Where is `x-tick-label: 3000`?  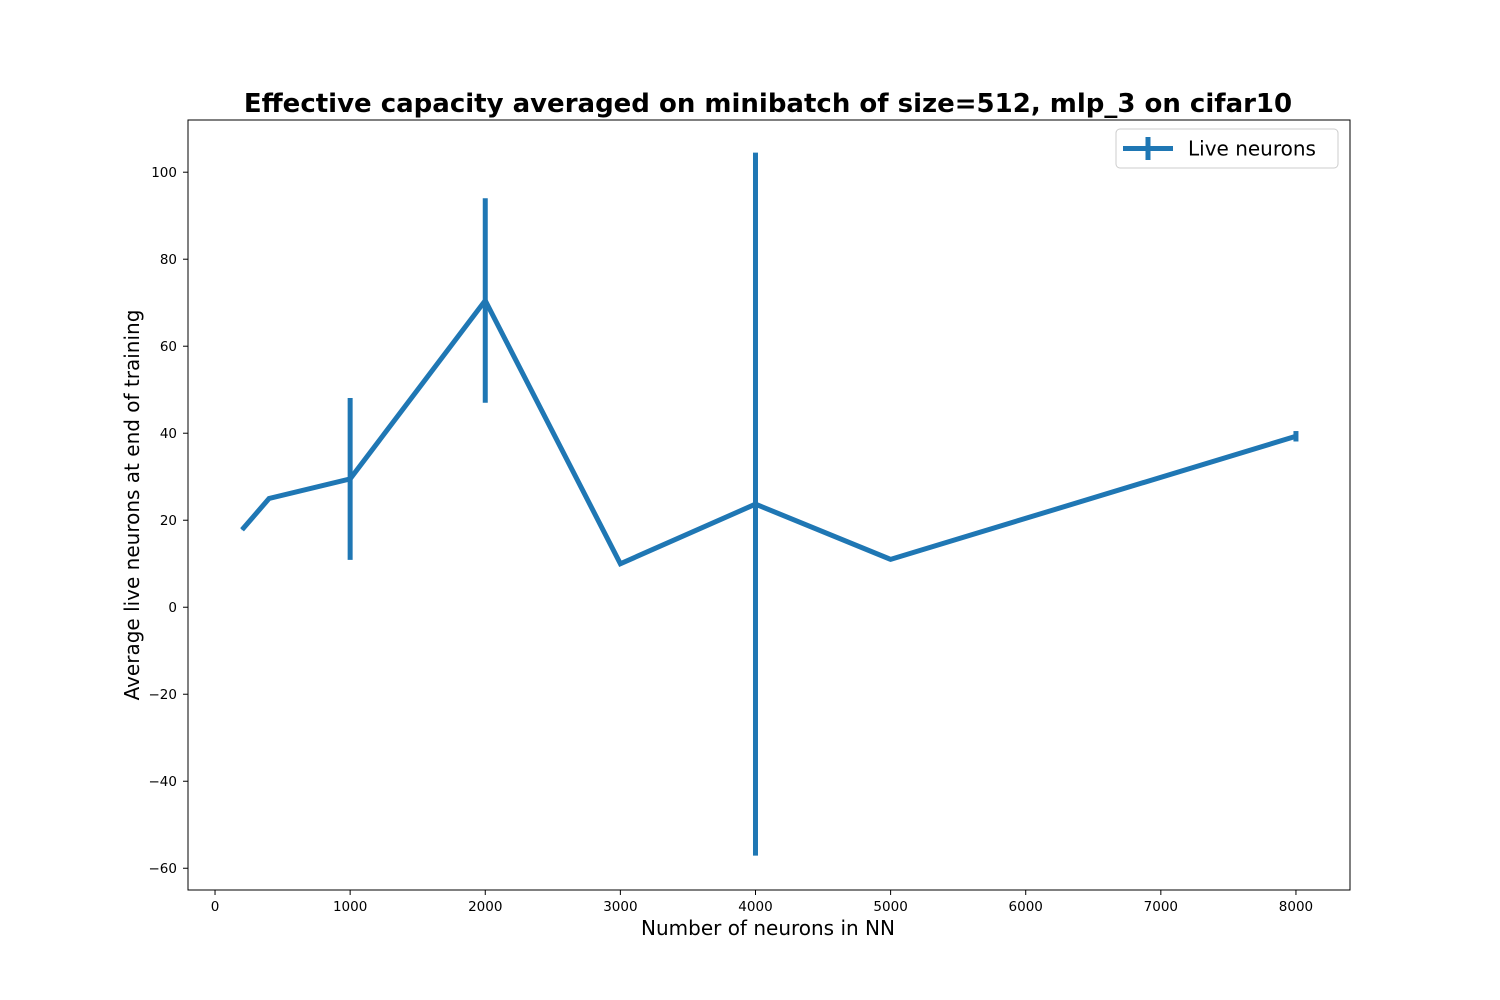
x-tick-label: 3000 is located at coordinates (620, 907).